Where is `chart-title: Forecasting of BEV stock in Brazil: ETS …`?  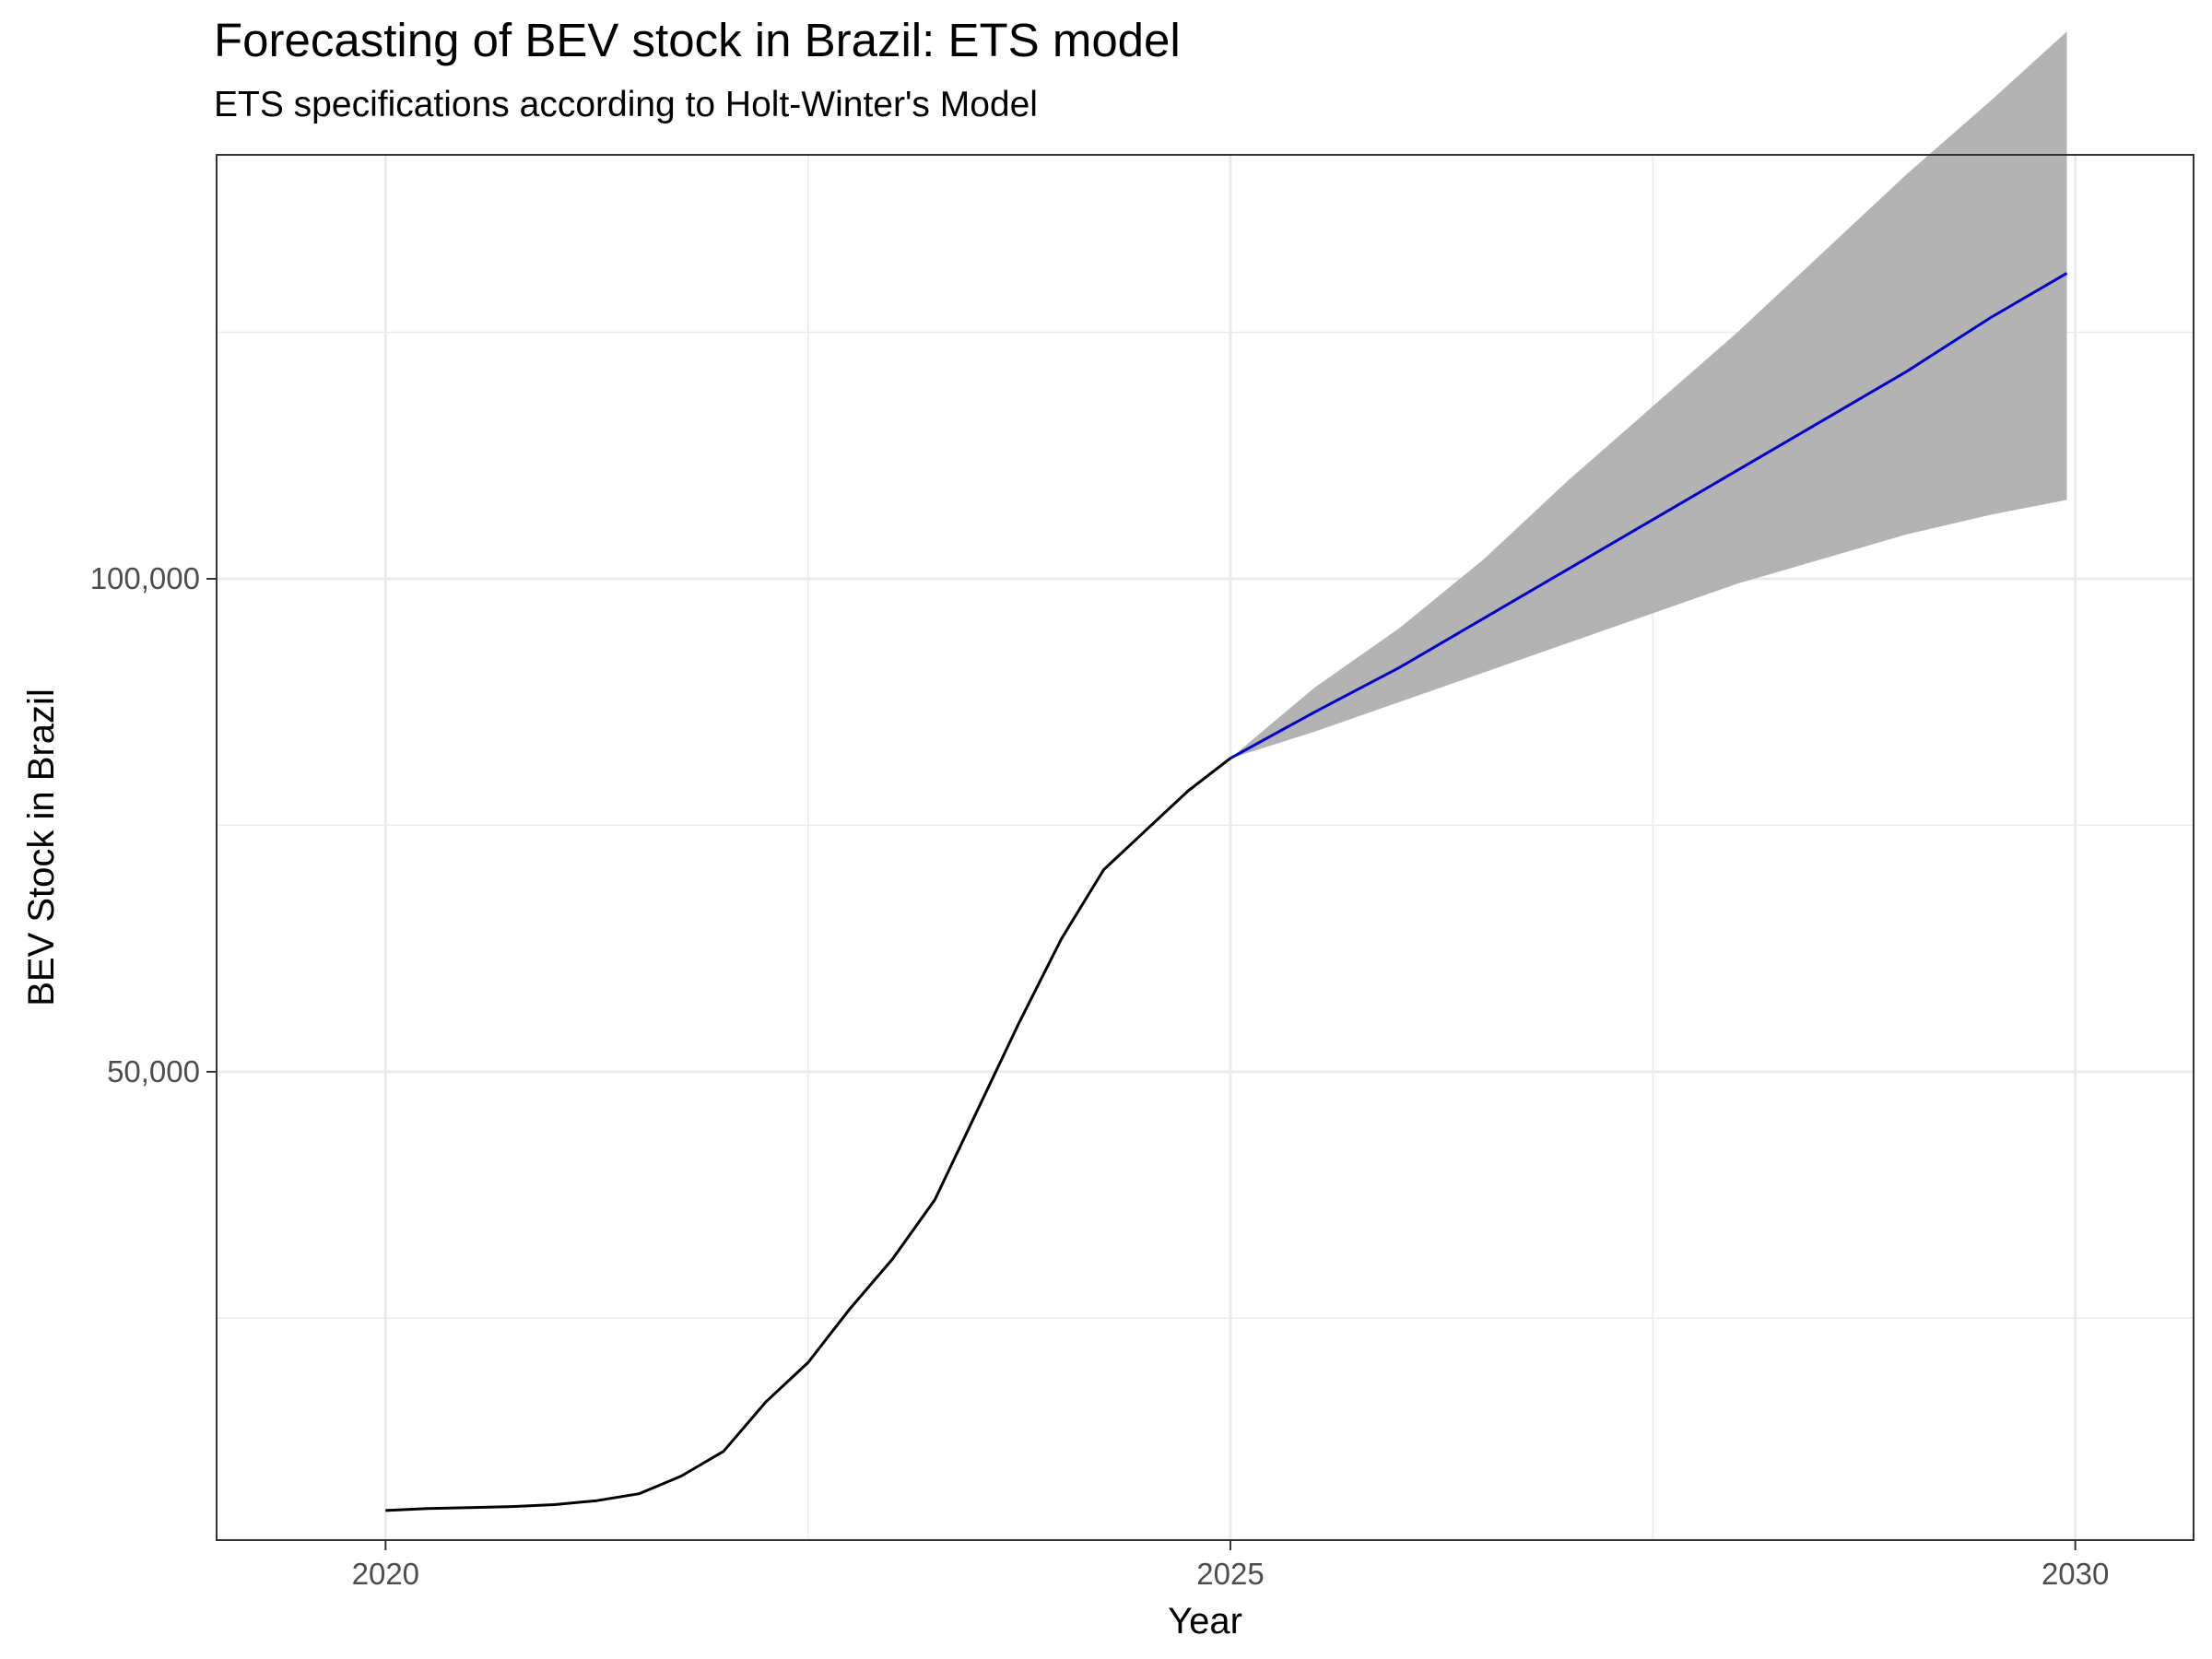 chart-title: Forecasting of BEV stock in Brazil: ETS … is located at coordinates (697, 40).